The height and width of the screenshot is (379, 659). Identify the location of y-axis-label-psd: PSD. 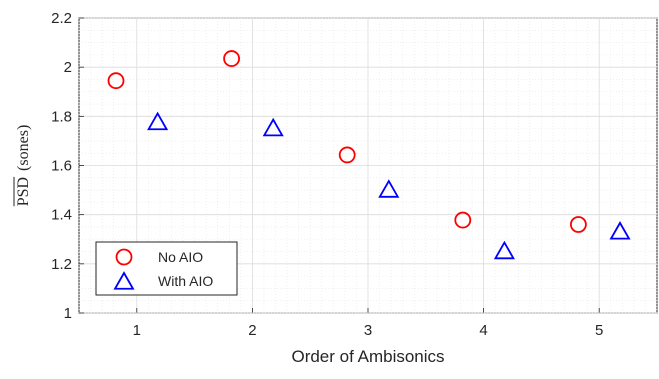
(23, 191).